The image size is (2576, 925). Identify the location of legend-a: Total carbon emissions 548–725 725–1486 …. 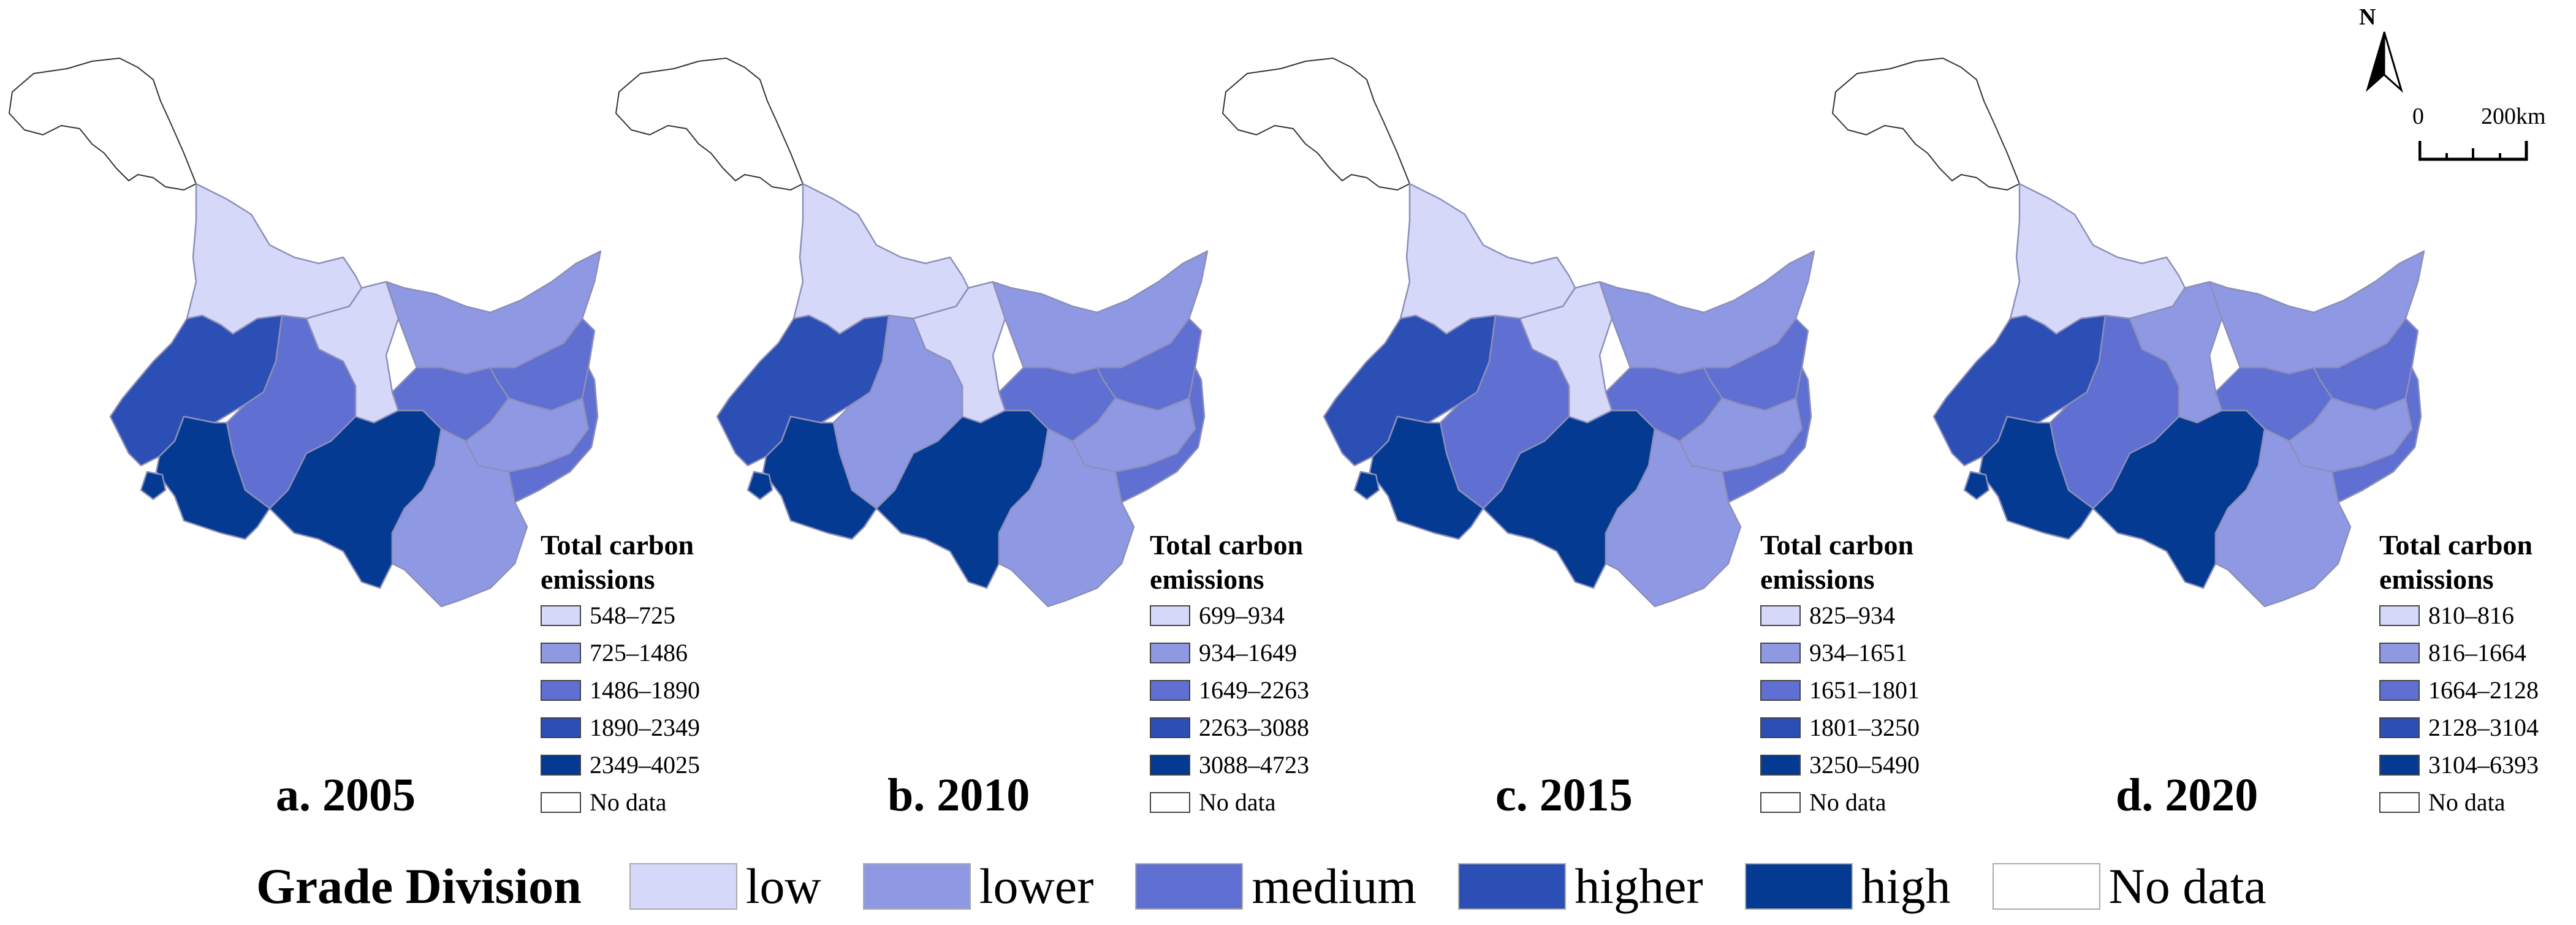
(620, 674).